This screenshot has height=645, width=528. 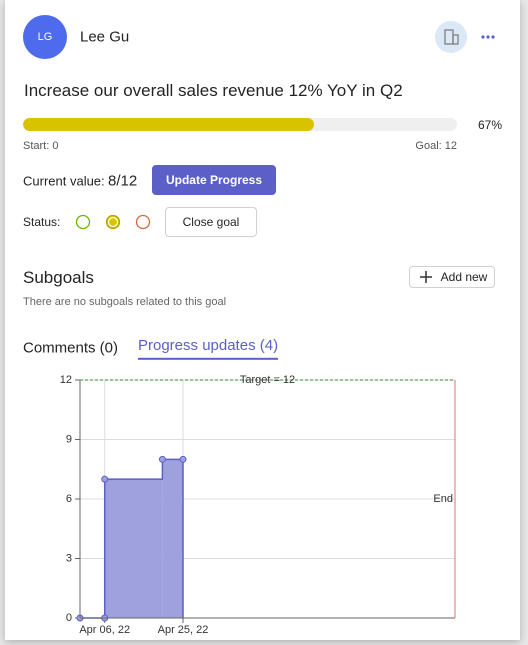 I want to click on tab-active: Progress updates (4), so click(x=208, y=348).